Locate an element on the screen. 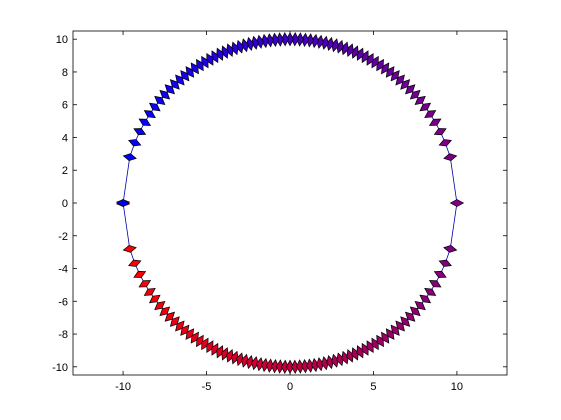 The width and height of the screenshot is (561, 420). x-tick-label: -10 is located at coordinates (123, 387).